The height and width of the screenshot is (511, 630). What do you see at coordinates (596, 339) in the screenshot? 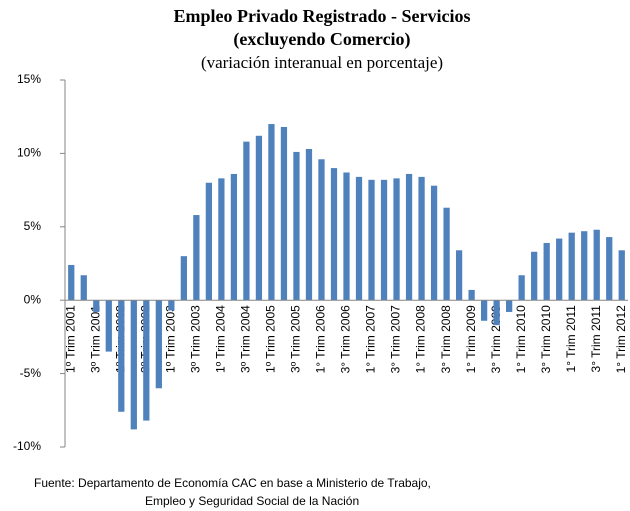
I see `x-tick-label: 3° Trim 2011` at bounding box center [596, 339].